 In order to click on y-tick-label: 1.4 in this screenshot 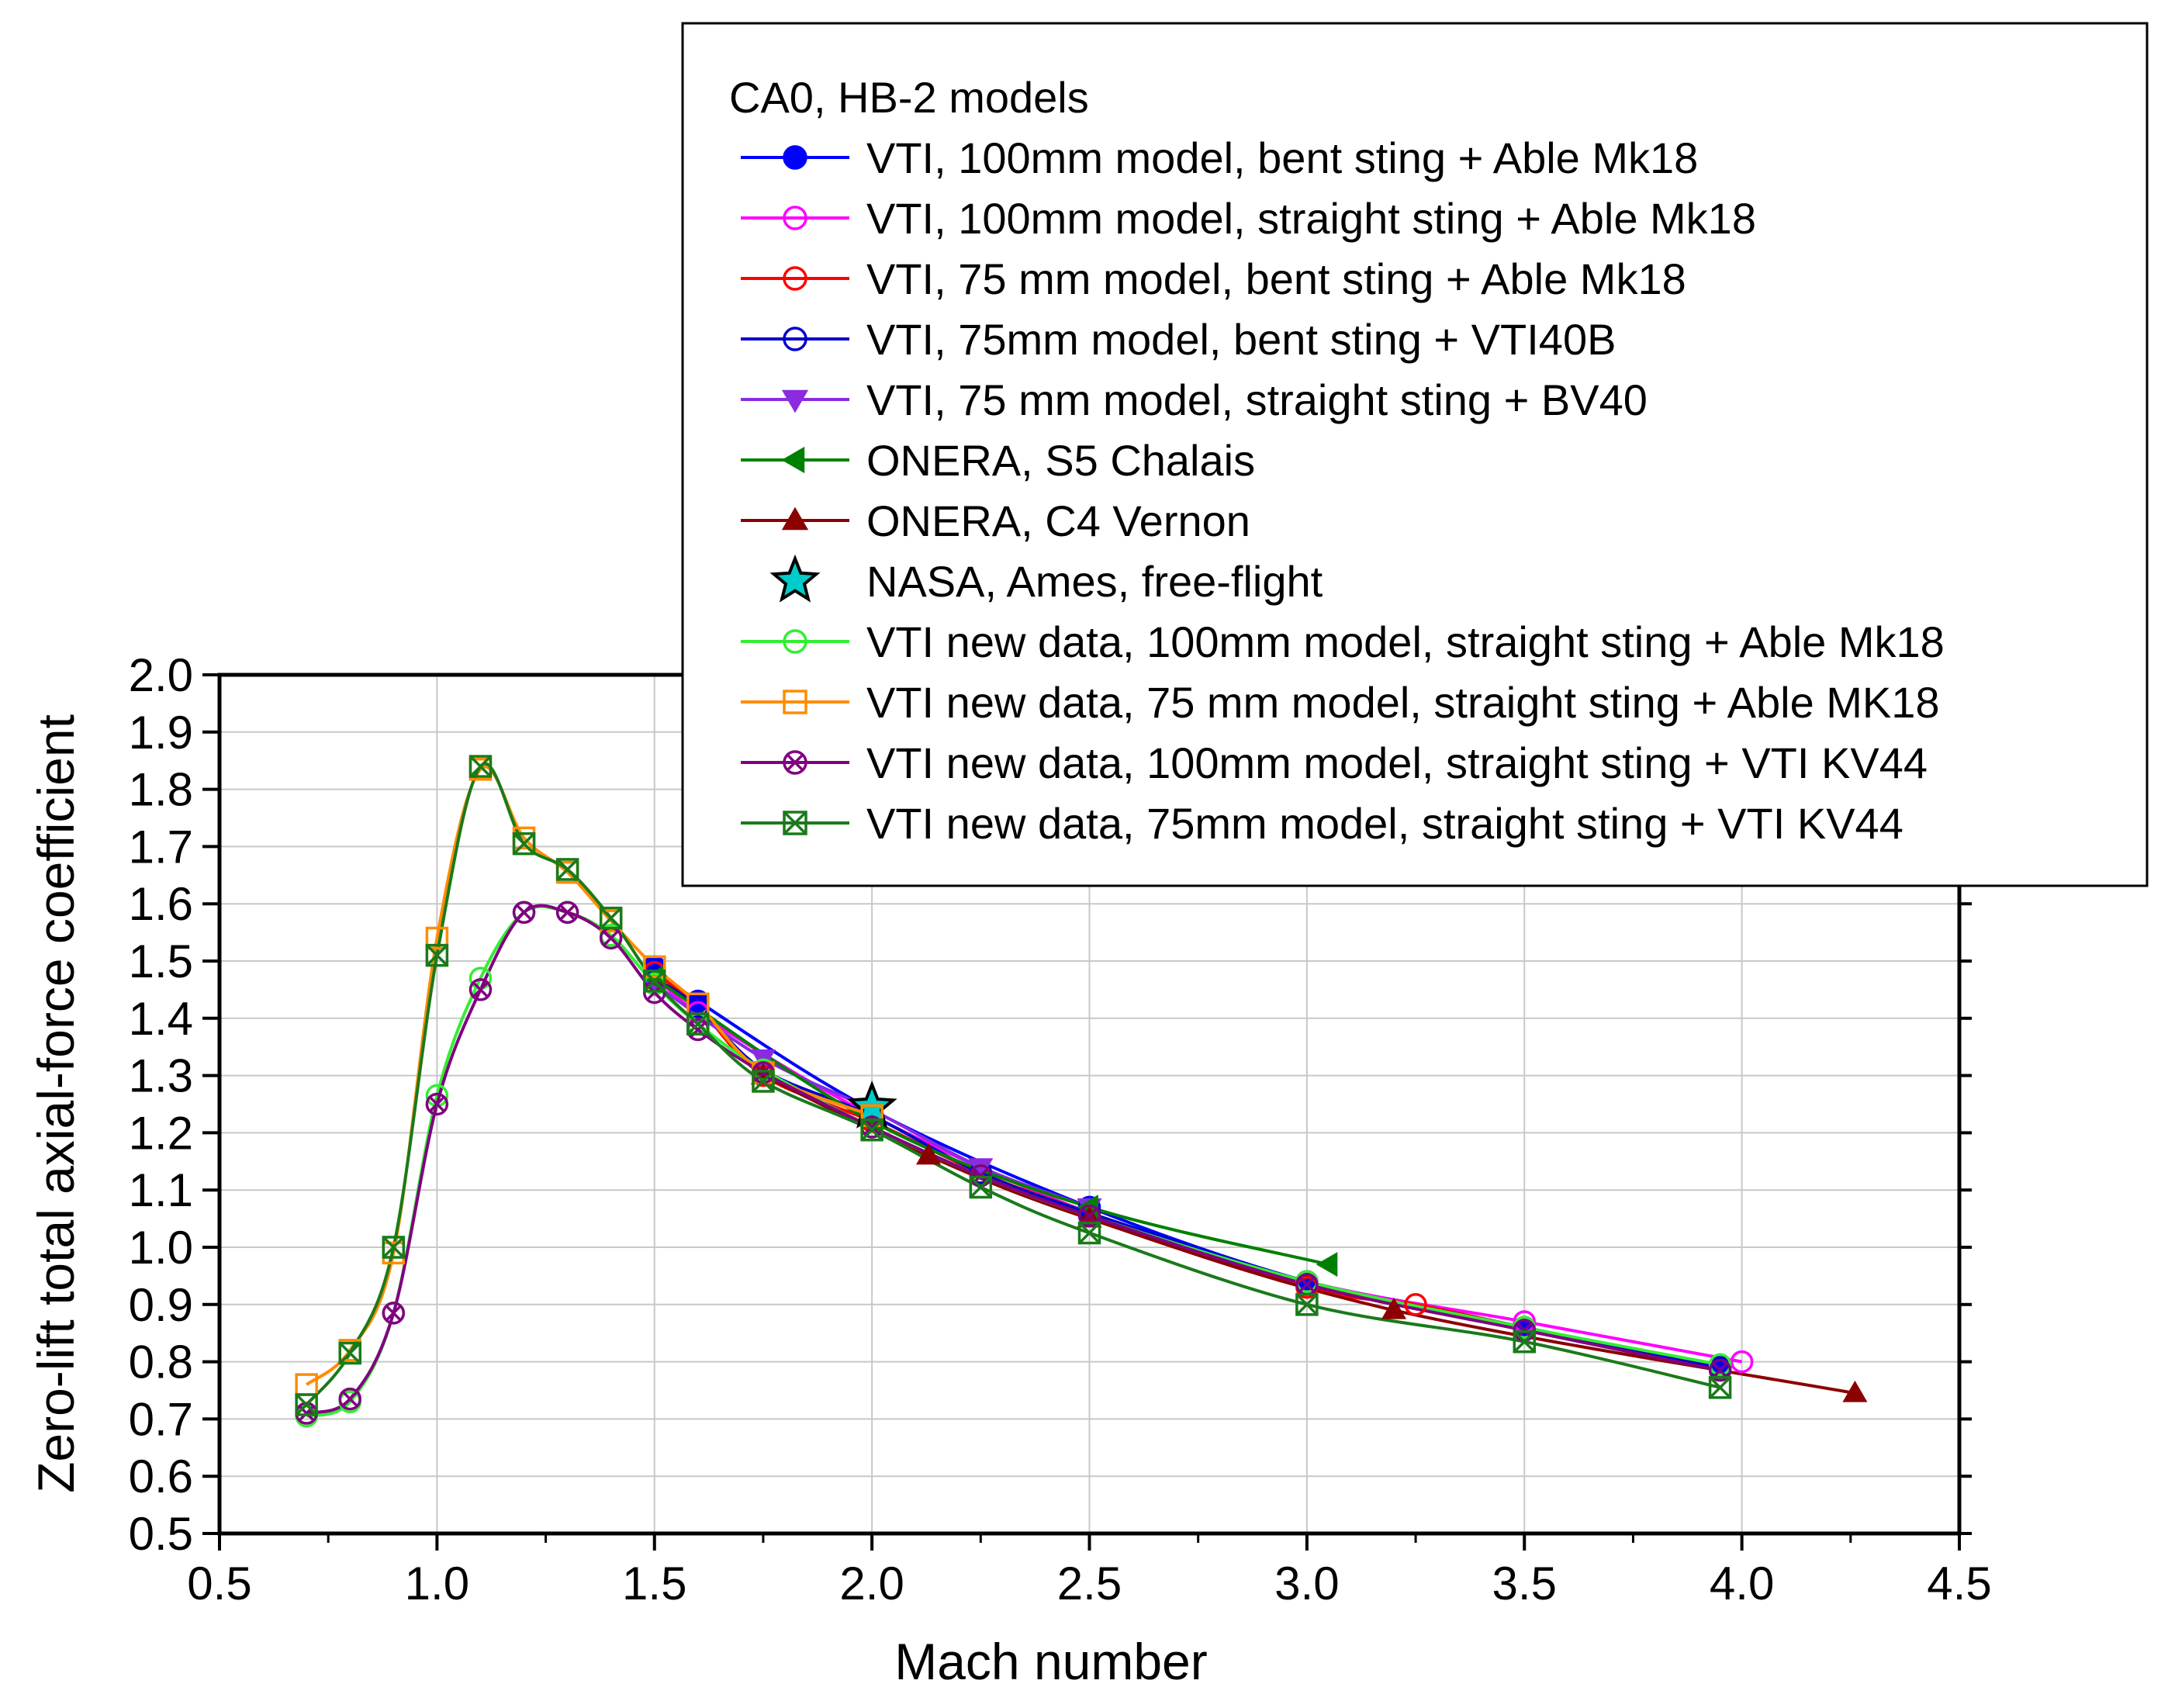, I will do `click(161, 1019)`.